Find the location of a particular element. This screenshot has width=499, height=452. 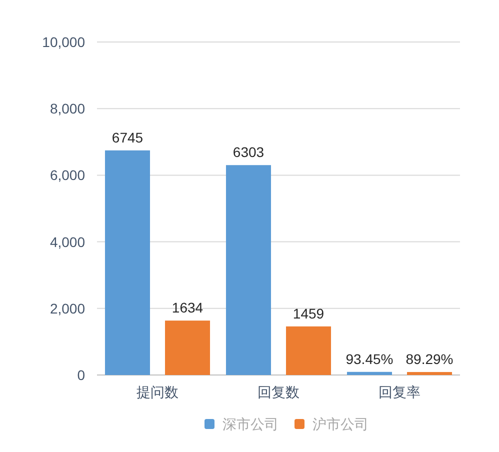

data-label: 6303 is located at coordinates (248, 152).